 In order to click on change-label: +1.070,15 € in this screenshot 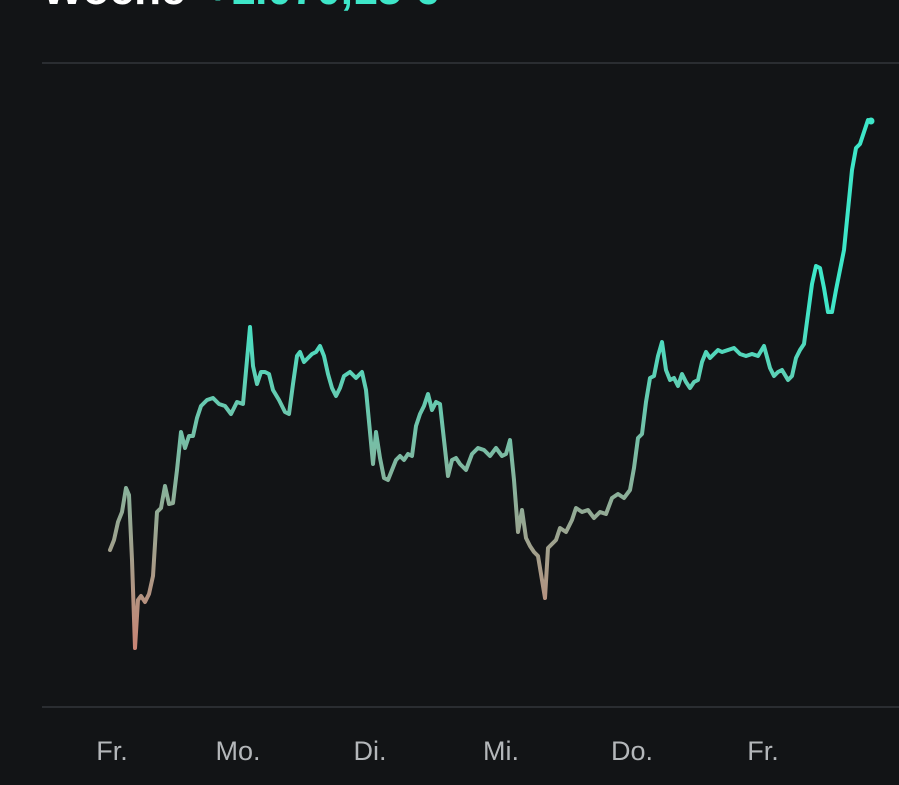, I will do `click(322, 7)`.